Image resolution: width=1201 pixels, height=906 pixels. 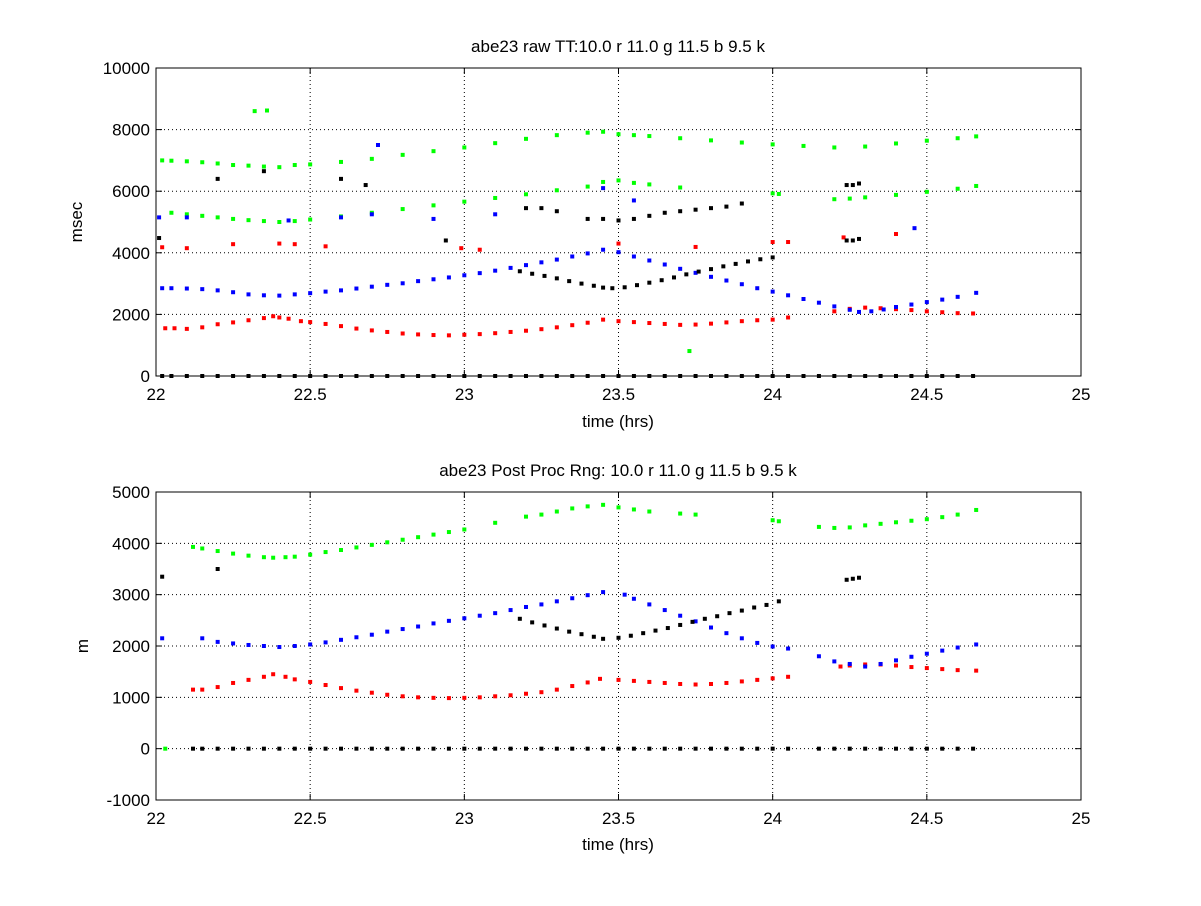 I want to click on top-ylabel: msec, so click(x=76, y=221).